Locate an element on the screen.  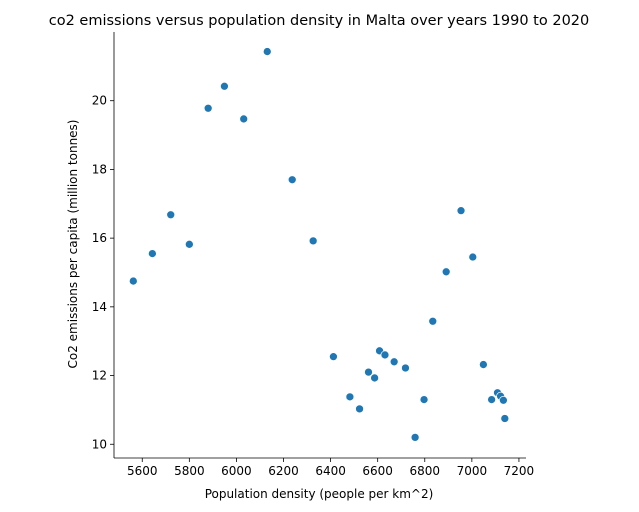
y-tick-label: 18 is located at coordinates (99, 169).